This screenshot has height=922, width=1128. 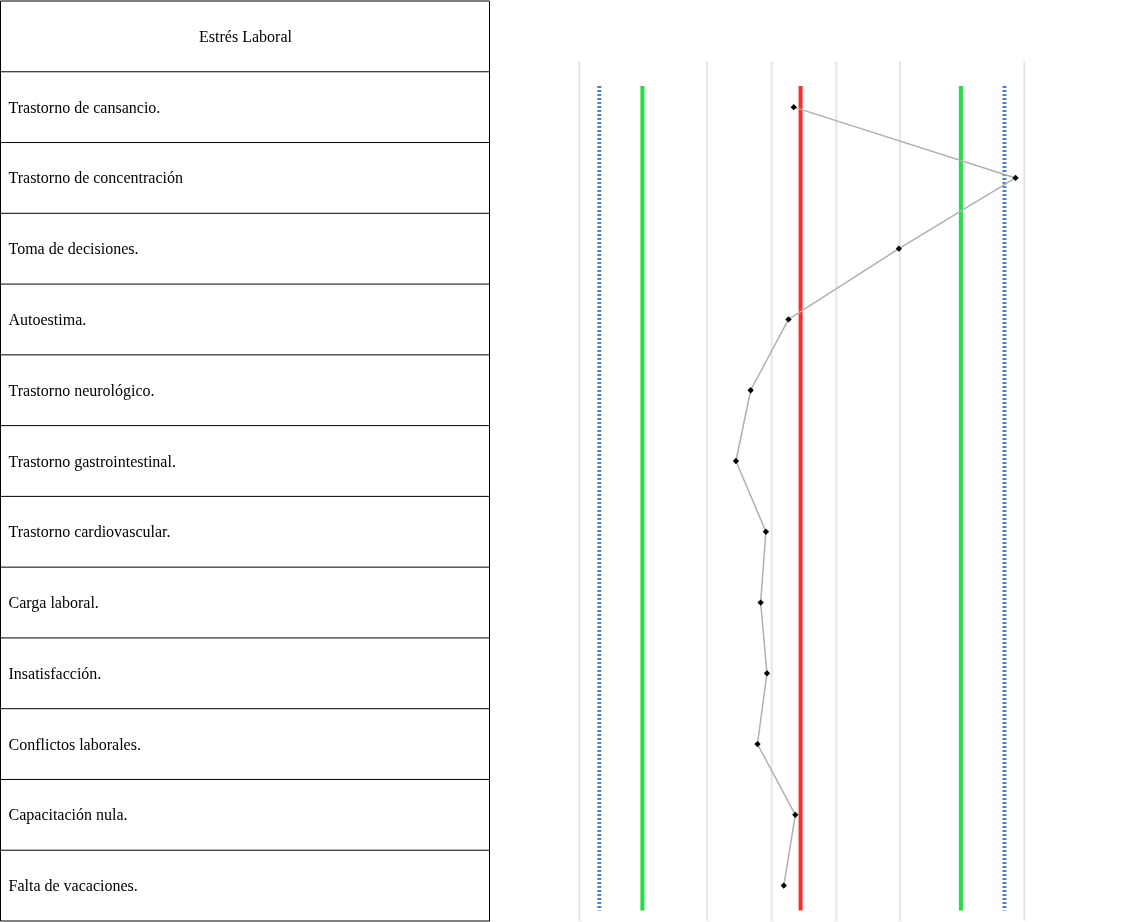 I want to click on y-tick-label: Conflictos laborales., so click(x=74, y=744).